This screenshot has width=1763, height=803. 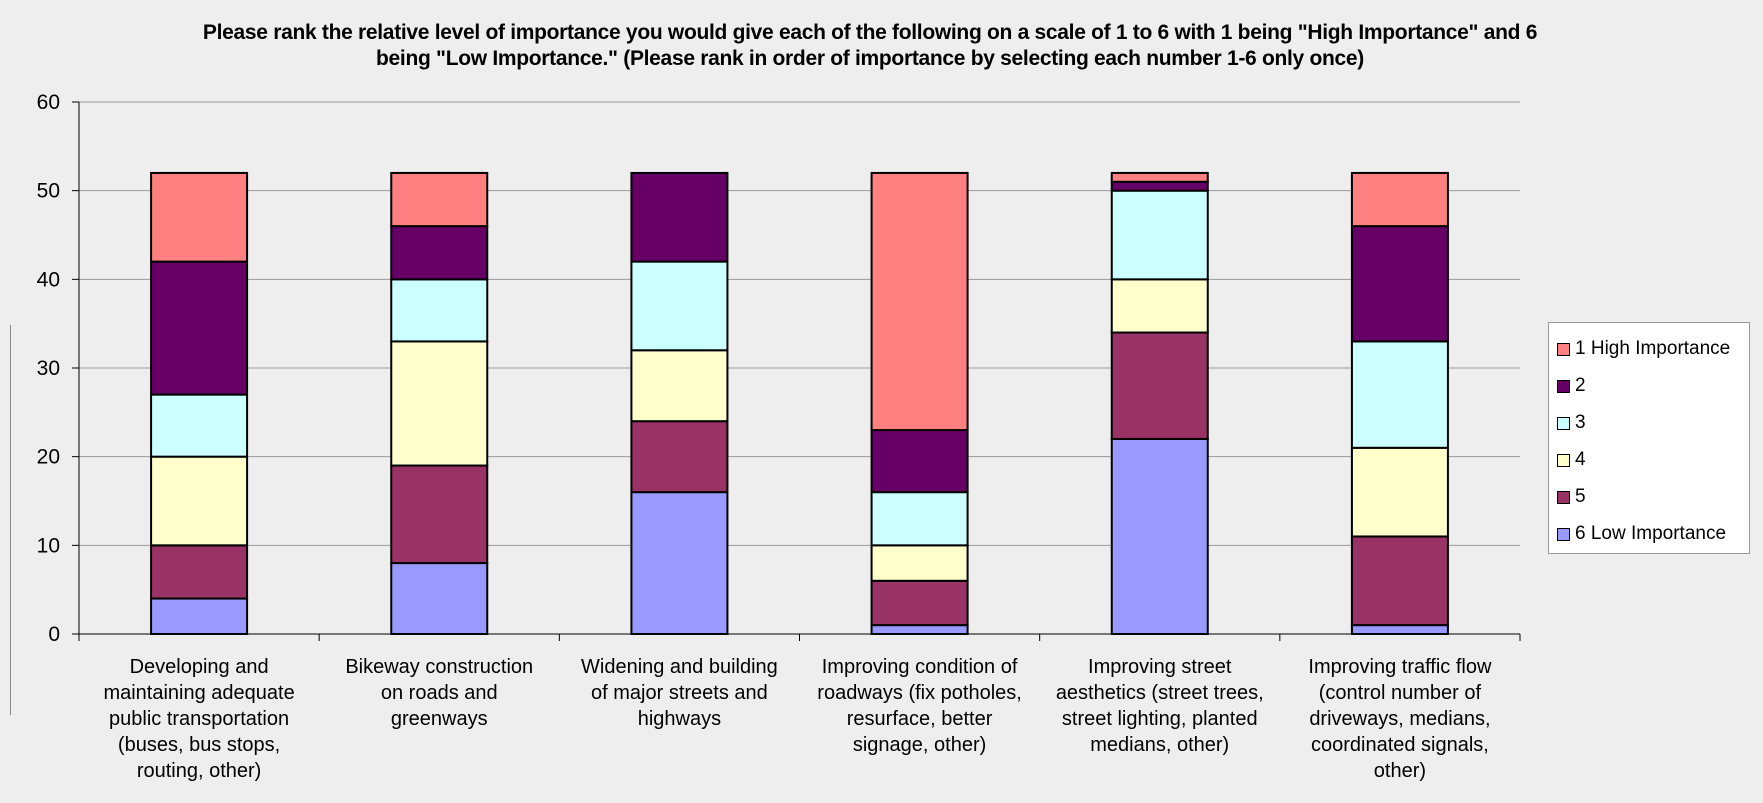 I want to click on x-category-label: other), so click(x=1400, y=771).